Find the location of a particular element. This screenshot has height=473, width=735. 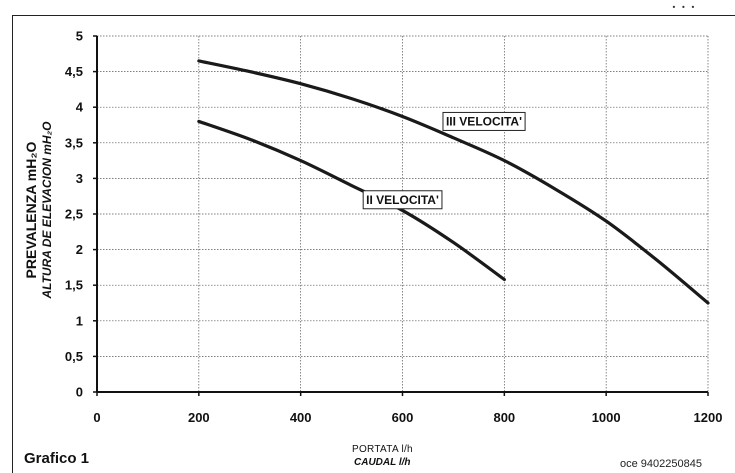

figure-caption: Grafico 1 is located at coordinates (57, 458).